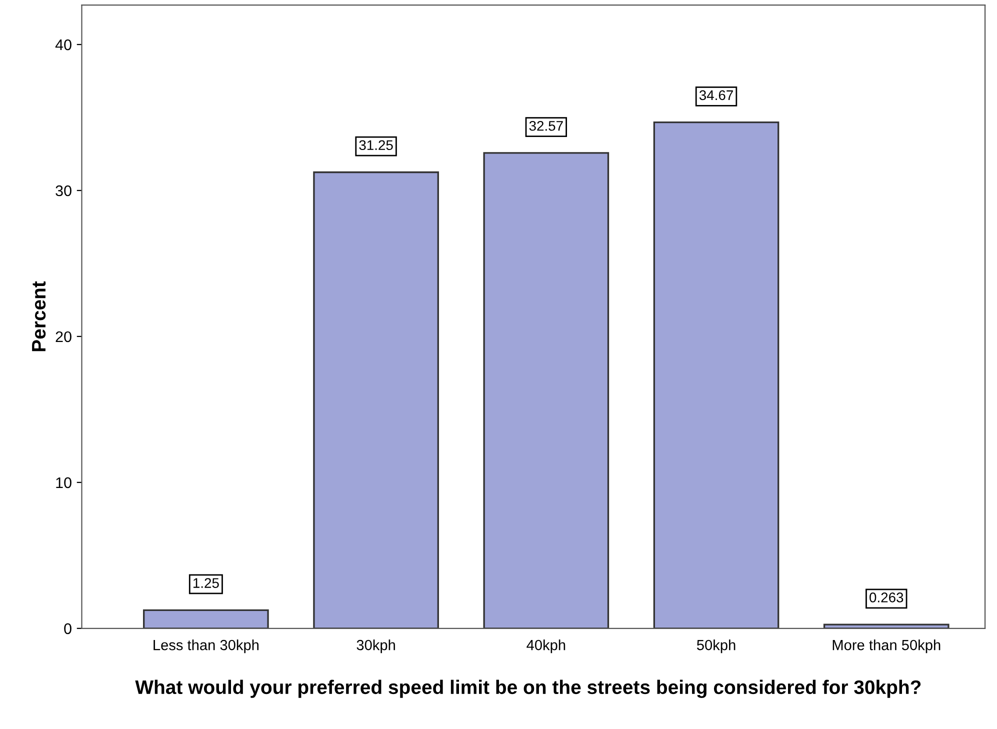 This screenshot has height=729, width=997. I want to click on y-tick-label: 30, so click(64, 190).